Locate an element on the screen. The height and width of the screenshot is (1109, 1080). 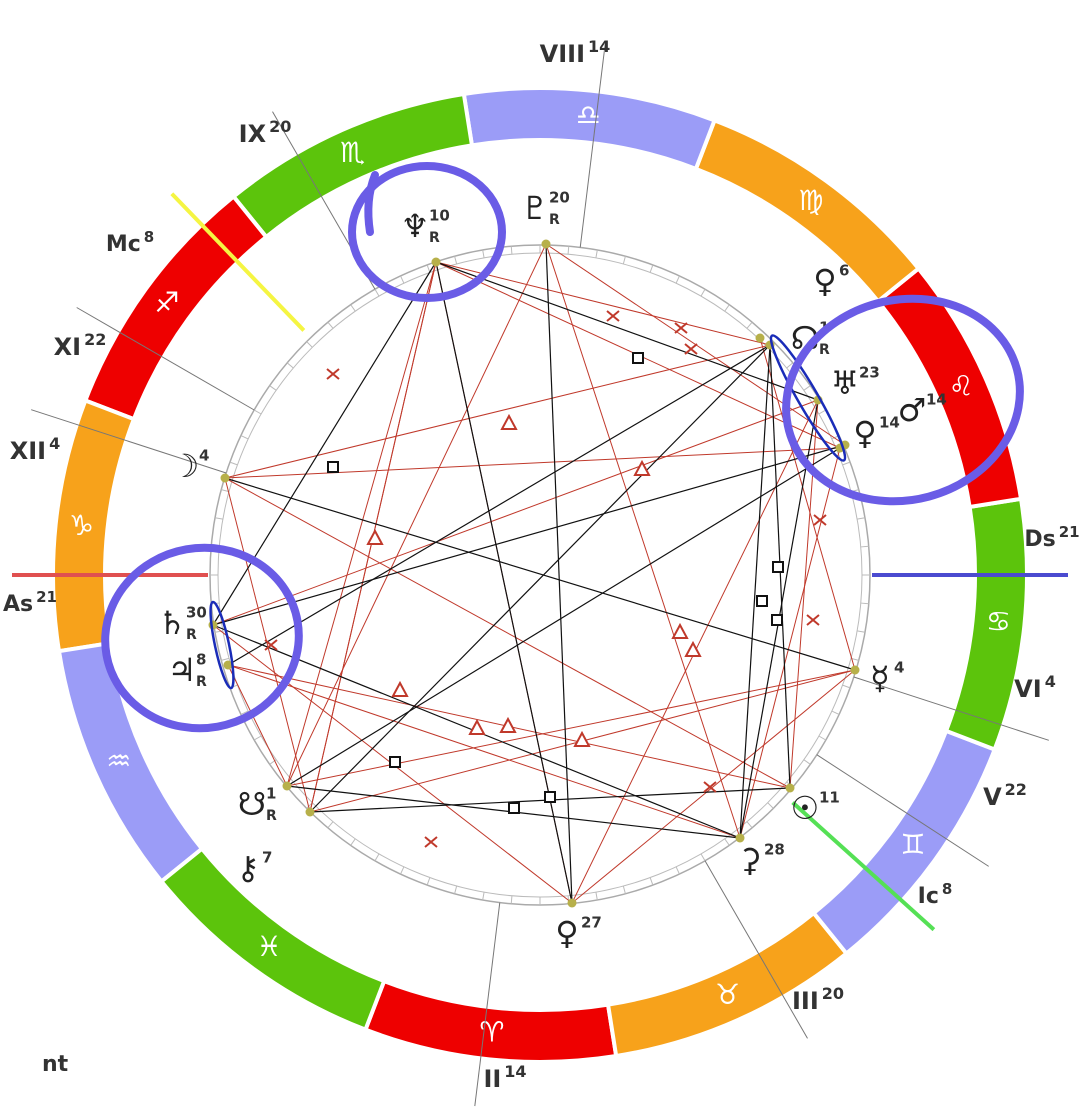
angle-label: Ds 21 is located at coordinates (1051, 538).